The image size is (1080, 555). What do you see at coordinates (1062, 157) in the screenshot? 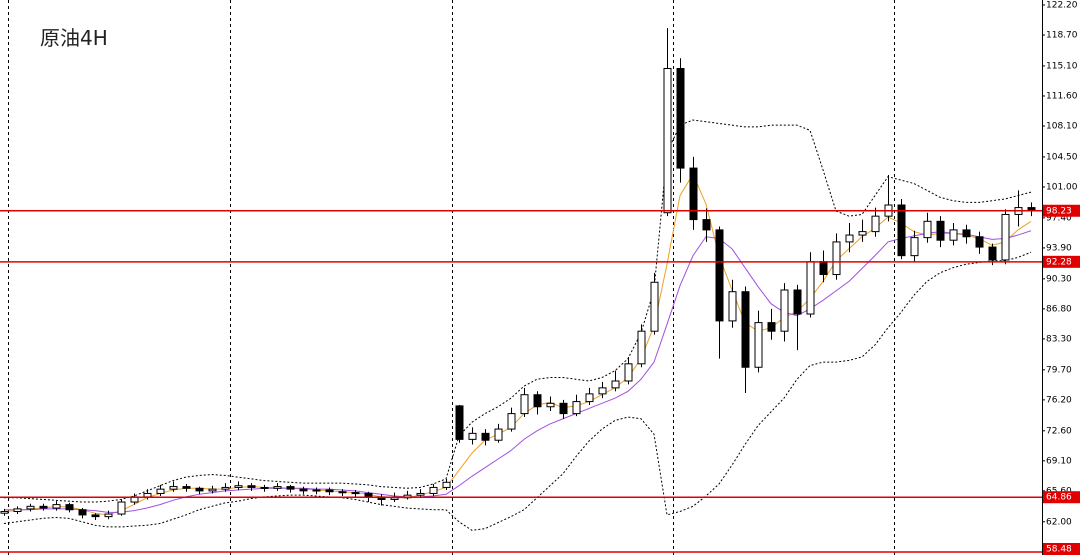
I see `y-tick-label: 104.50` at bounding box center [1062, 157].